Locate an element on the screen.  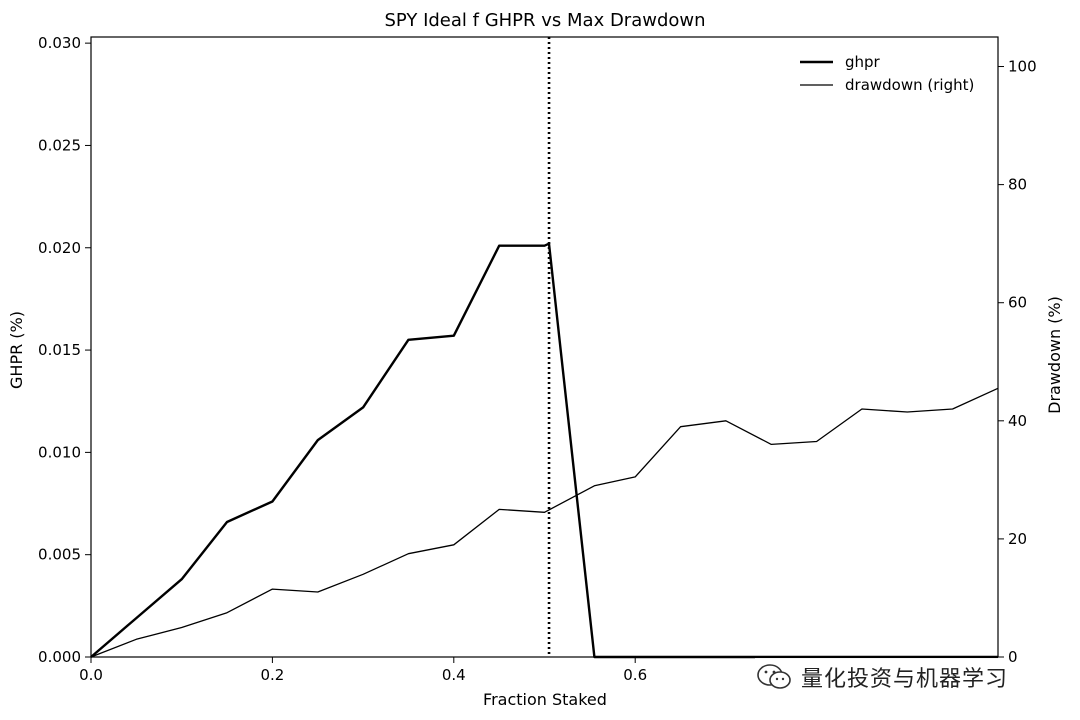
y2-tick-label: 80 is located at coordinates (1017, 185).